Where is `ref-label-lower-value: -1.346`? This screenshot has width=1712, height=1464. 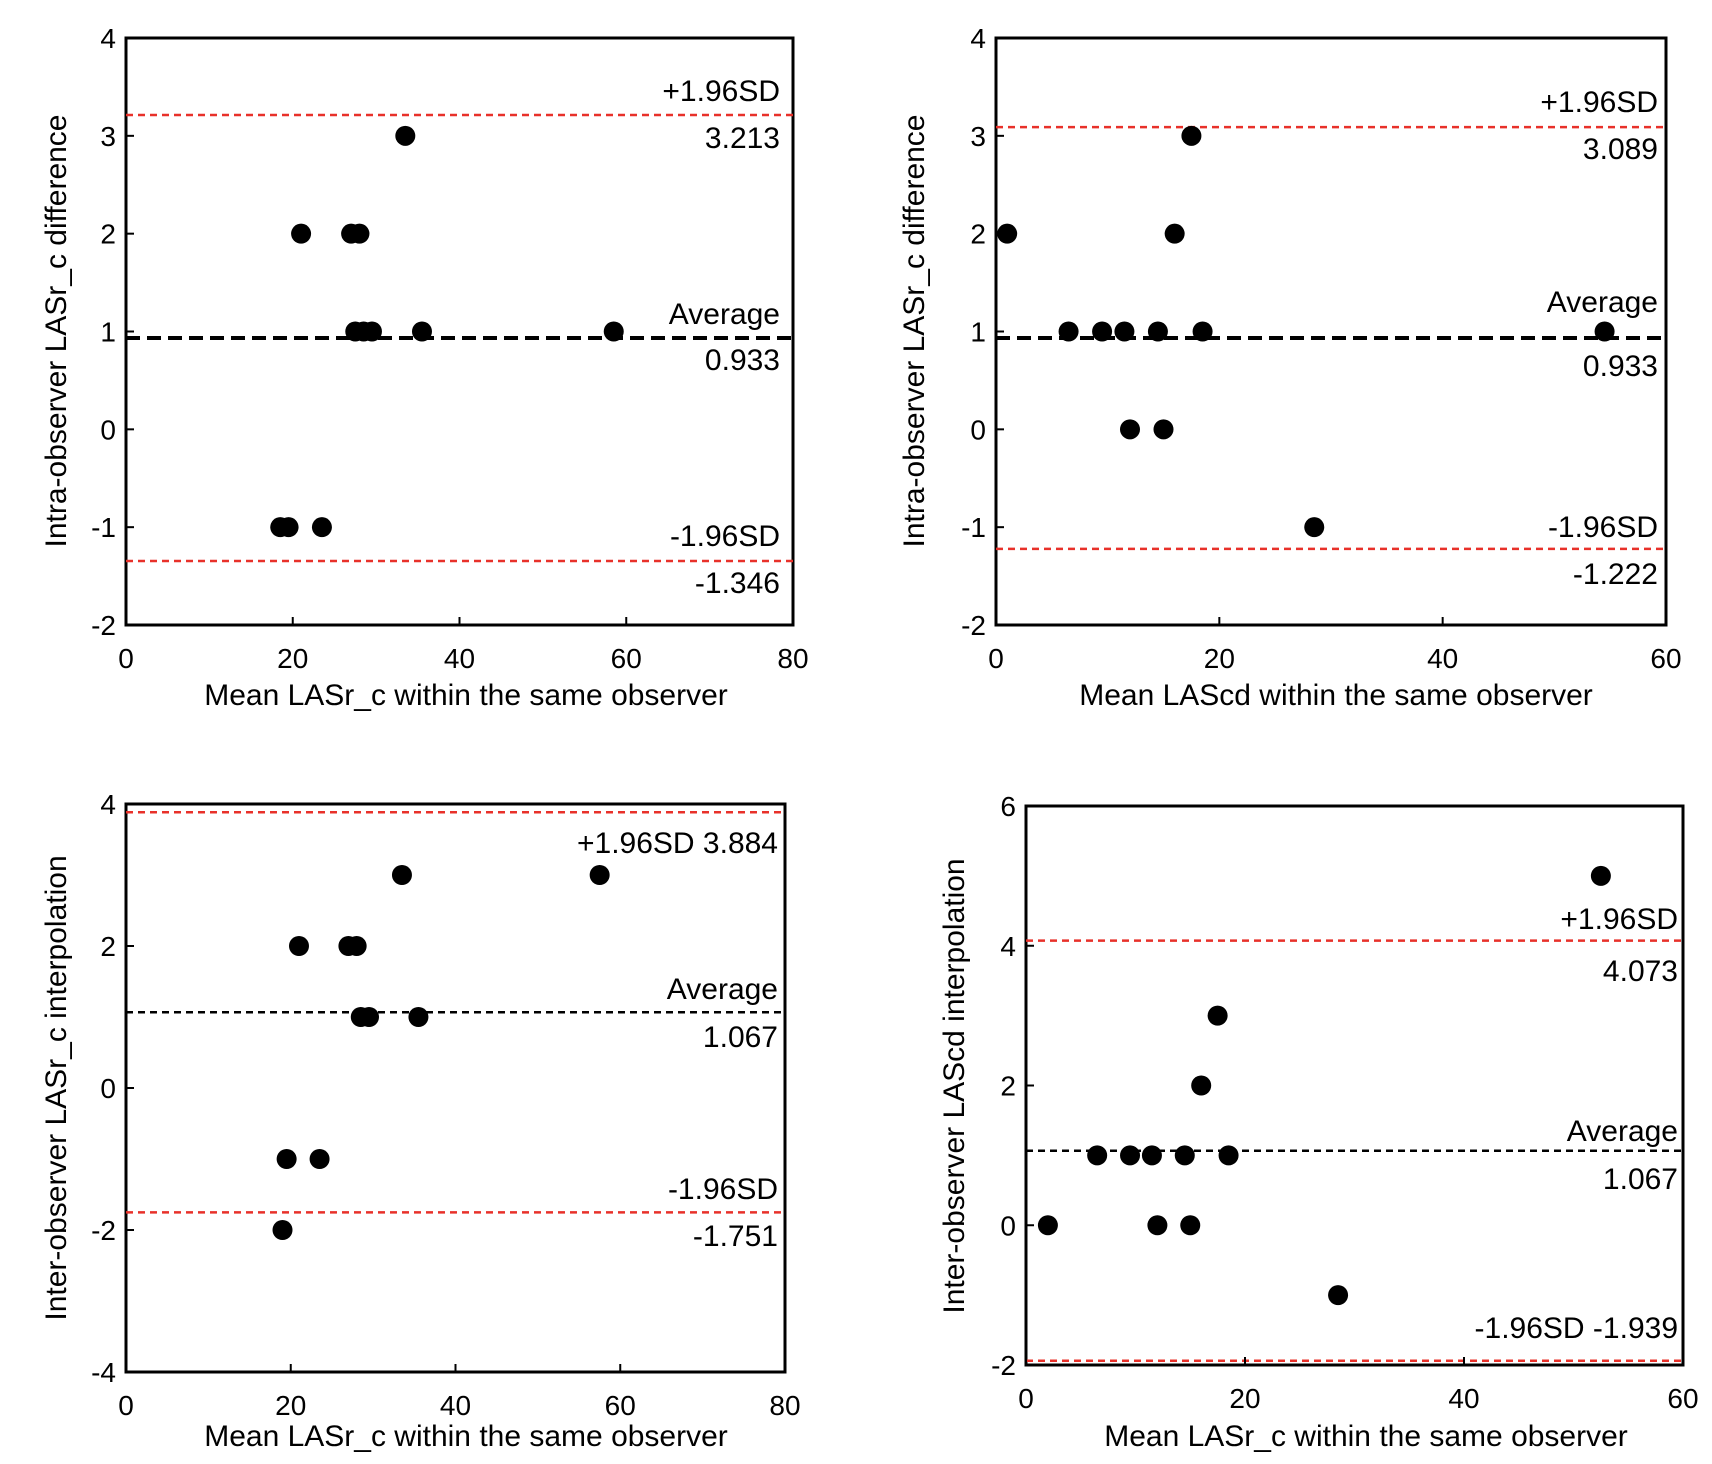
ref-label-lower-value: -1.346 is located at coordinates (737, 583).